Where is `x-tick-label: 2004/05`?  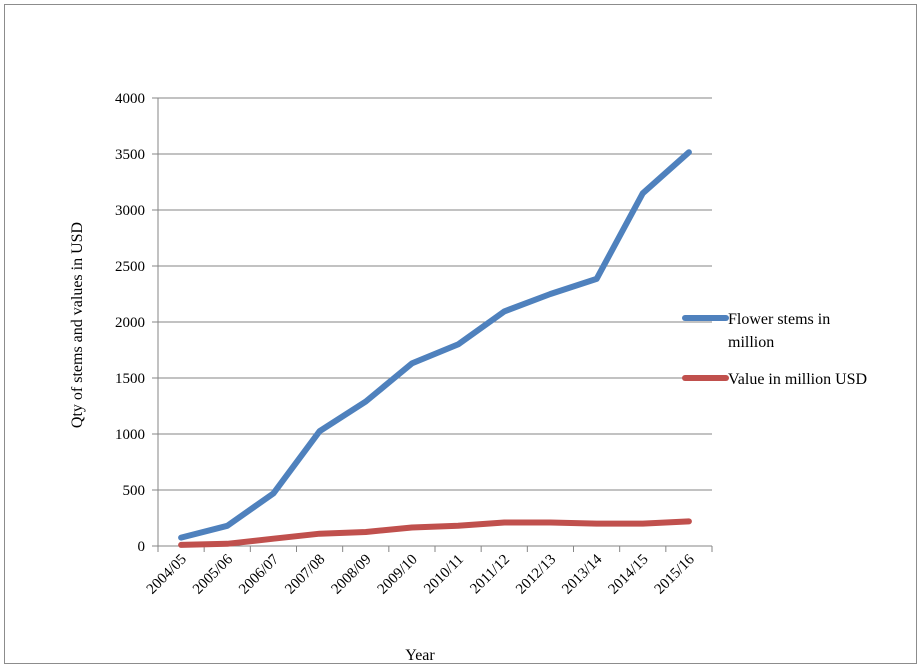
x-tick-label: 2004/05 is located at coordinates (167, 575).